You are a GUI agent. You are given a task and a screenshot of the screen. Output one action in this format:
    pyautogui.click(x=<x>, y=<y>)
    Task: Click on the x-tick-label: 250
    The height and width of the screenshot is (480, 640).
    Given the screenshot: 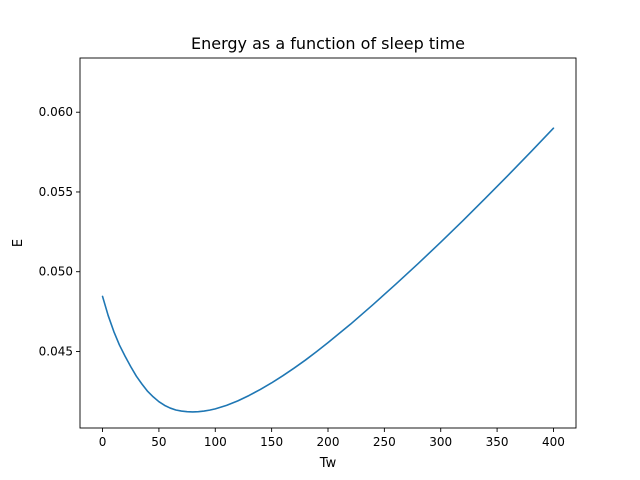 What is the action you would take?
    pyautogui.click(x=384, y=442)
    